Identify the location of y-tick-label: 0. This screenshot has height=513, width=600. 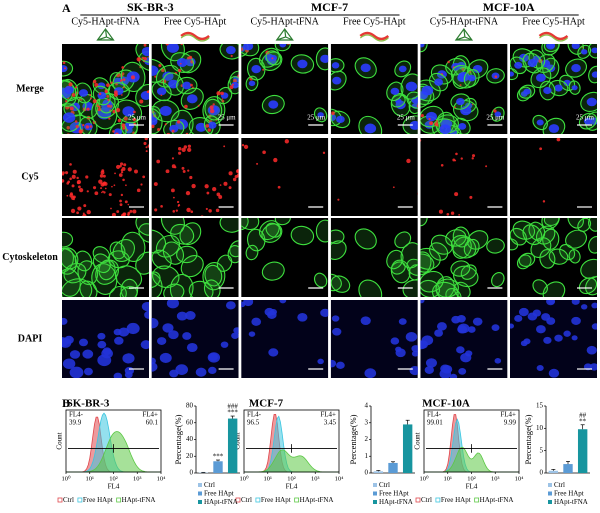
(367, 473).